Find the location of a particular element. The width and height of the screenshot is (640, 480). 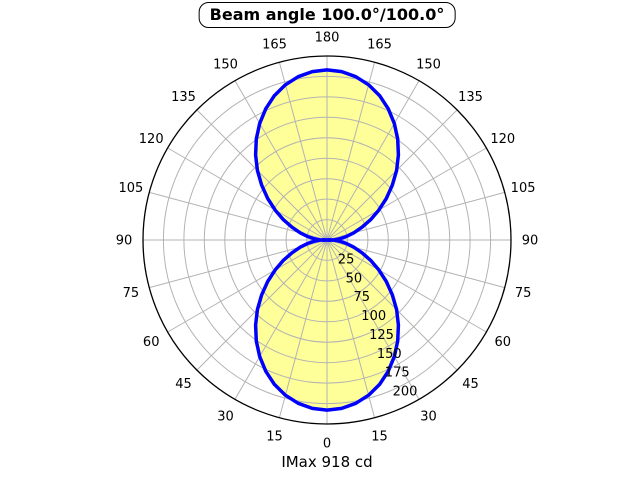

r-tick-label: 125 is located at coordinates (381, 335).